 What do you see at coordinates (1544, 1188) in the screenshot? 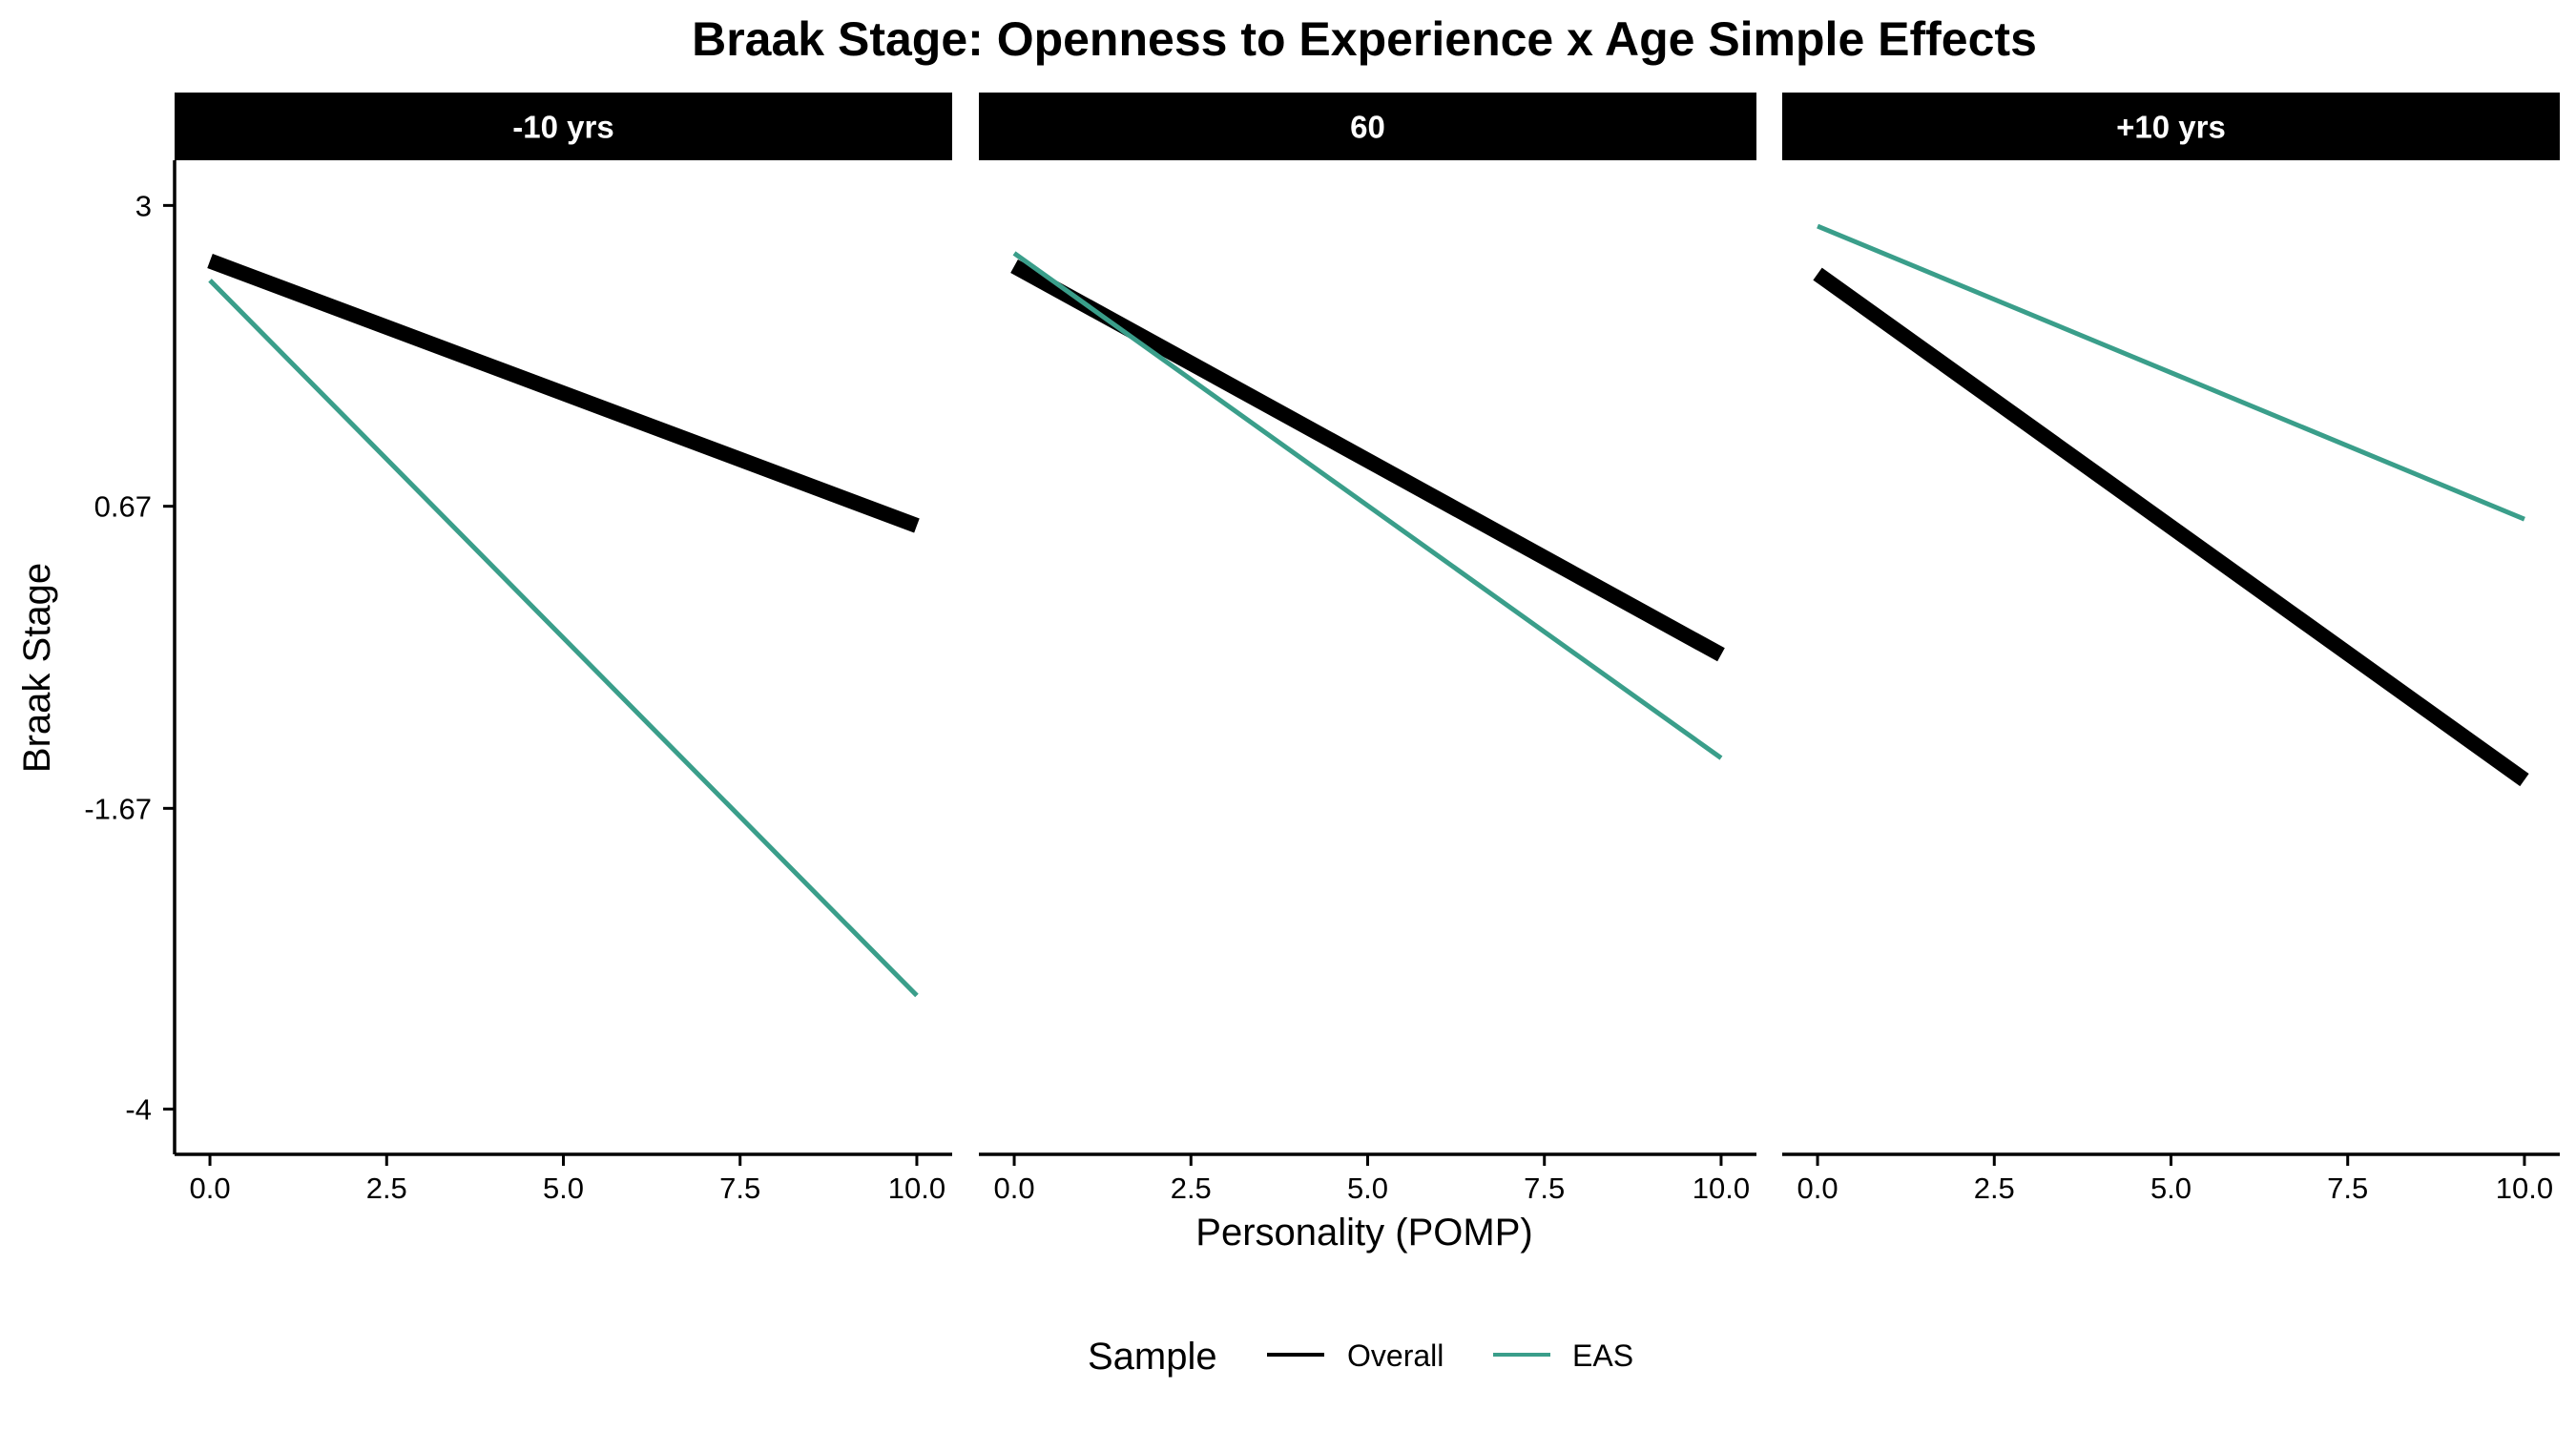
I see `x-tick-label-1-3: 7.5` at bounding box center [1544, 1188].